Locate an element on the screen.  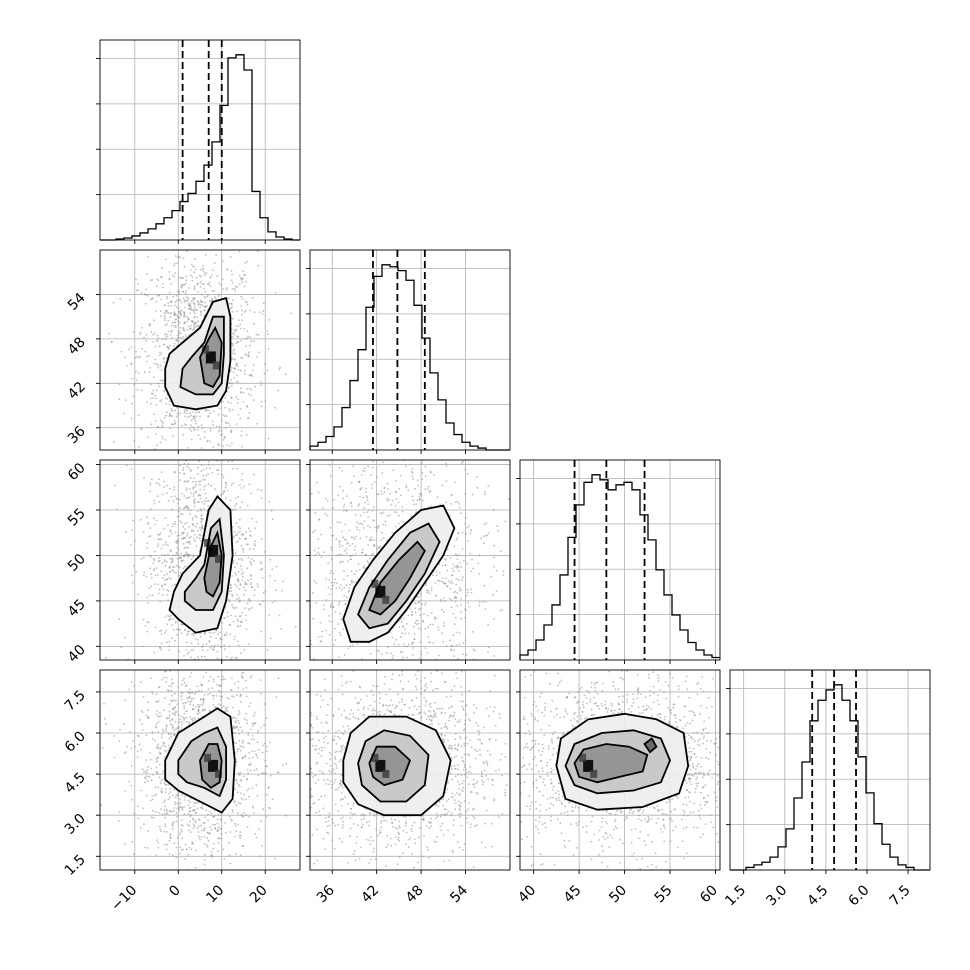
x-tick-label: 6.0 is located at coordinates (859, 895).